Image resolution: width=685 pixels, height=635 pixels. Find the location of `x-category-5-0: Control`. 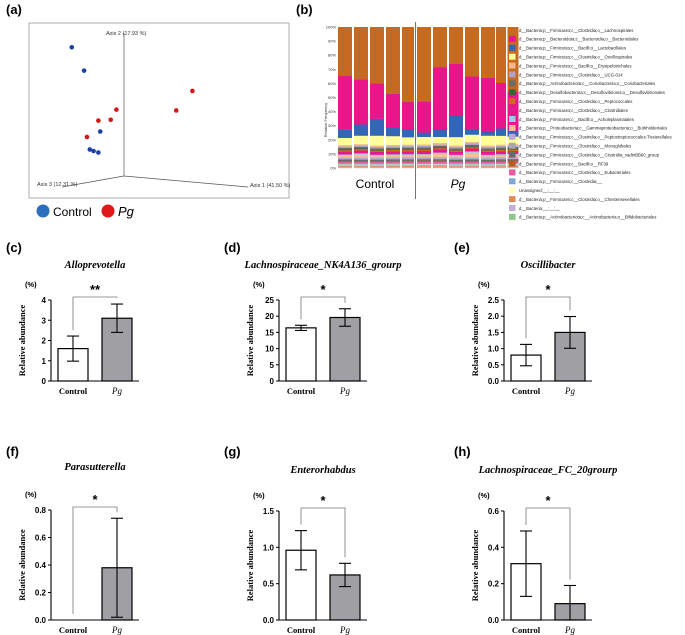

x-category-5-0: Control is located at coordinates (526, 630).